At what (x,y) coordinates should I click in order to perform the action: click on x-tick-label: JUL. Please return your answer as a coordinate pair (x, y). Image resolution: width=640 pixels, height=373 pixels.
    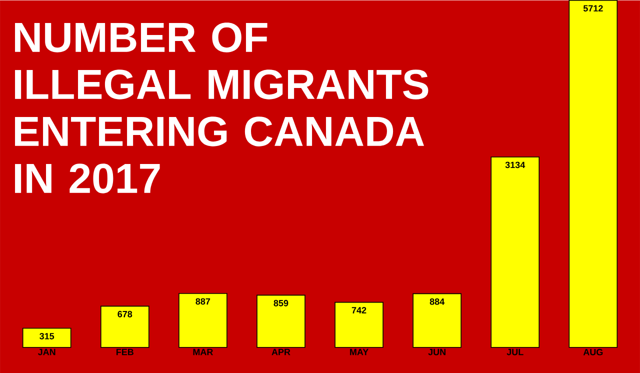
    Looking at the image, I should click on (515, 352).